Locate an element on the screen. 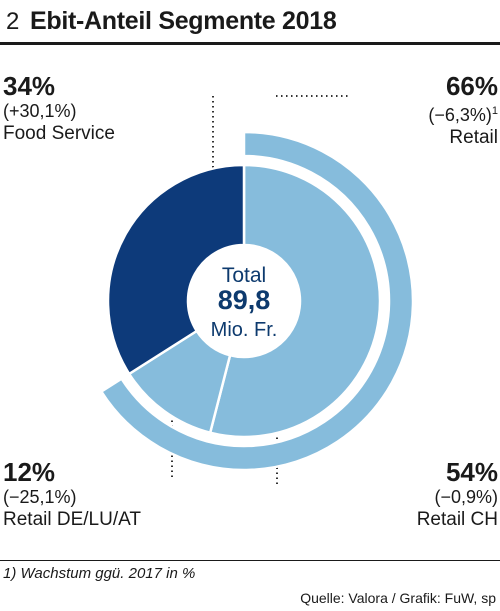 The height and width of the screenshot is (611, 500). retail-de-name: Retail DE/LU/AT is located at coordinates (72, 519).